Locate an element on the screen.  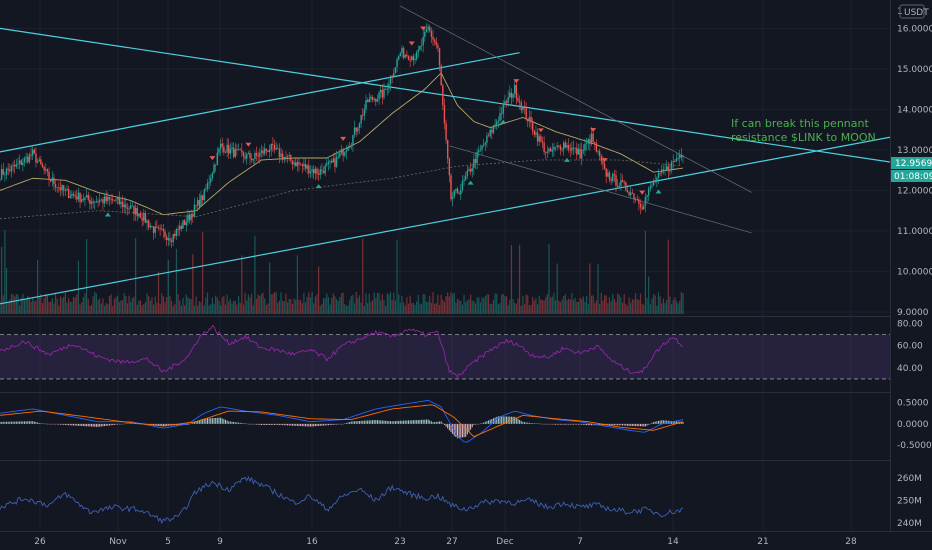
countdown-badge is located at coordinates (911, 176).